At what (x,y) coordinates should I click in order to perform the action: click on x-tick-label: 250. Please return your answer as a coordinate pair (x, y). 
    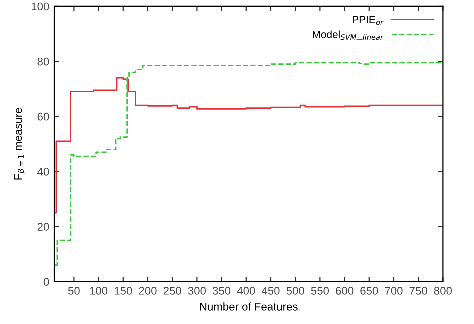
    Looking at the image, I should click on (173, 291).